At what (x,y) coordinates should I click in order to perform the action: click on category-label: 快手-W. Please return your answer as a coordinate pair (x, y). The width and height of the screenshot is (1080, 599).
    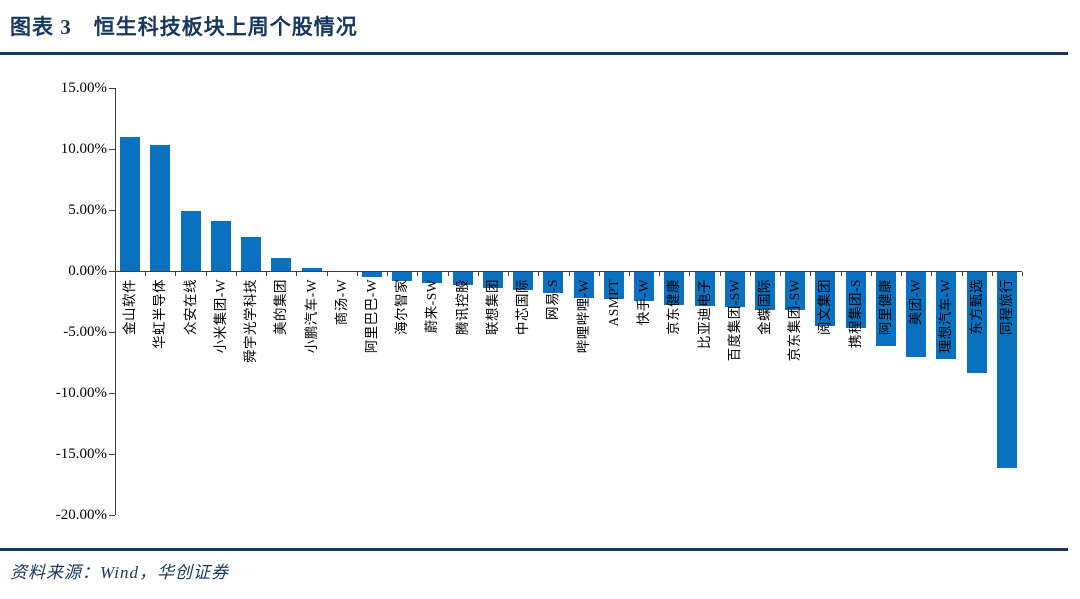
    Looking at the image, I should click on (643, 302).